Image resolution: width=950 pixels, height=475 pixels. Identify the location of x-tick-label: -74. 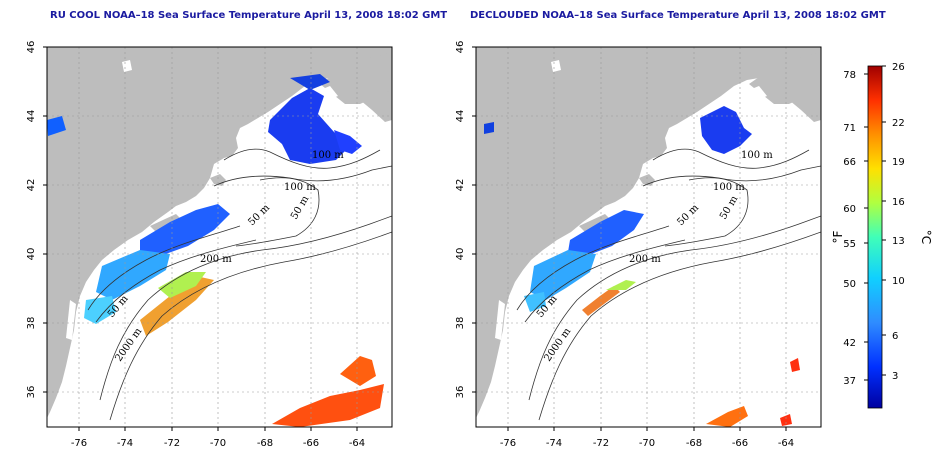
(554, 443).